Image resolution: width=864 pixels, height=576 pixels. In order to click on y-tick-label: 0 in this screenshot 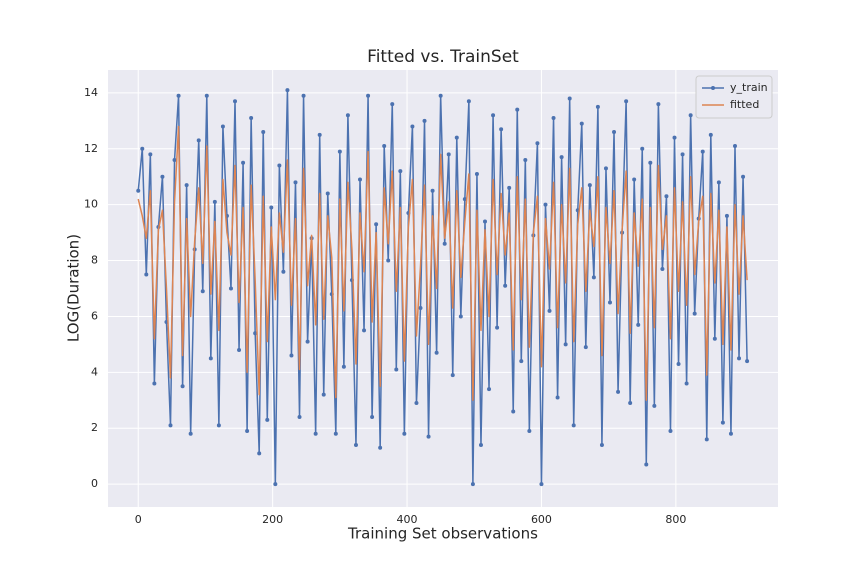, I will do `click(94, 483)`.